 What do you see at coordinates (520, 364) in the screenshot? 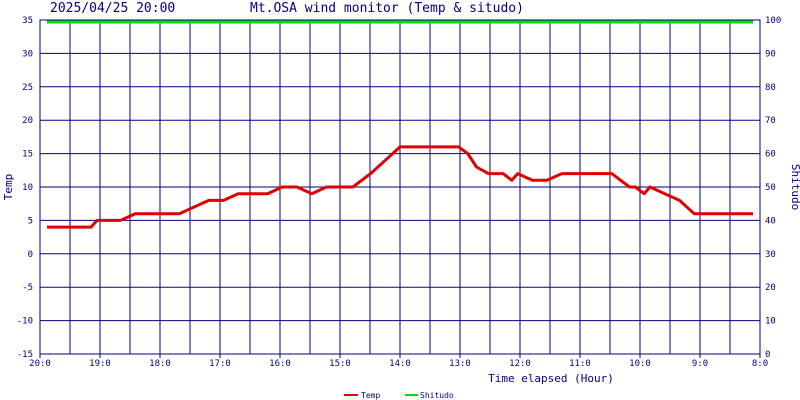
I see `x-tick-label: 12:0` at bounding box center [520, 364].